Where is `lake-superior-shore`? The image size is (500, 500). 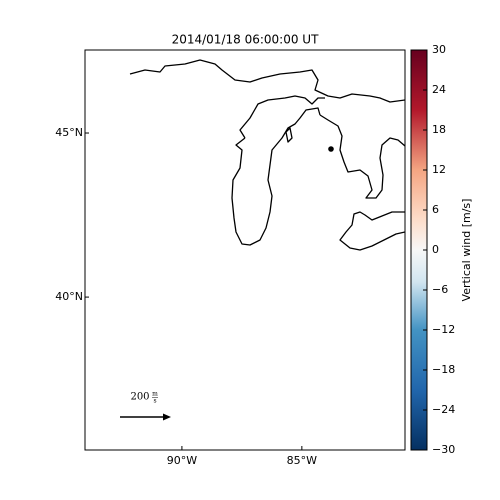
lake-superior-shore is located at coordinates (267, 81).